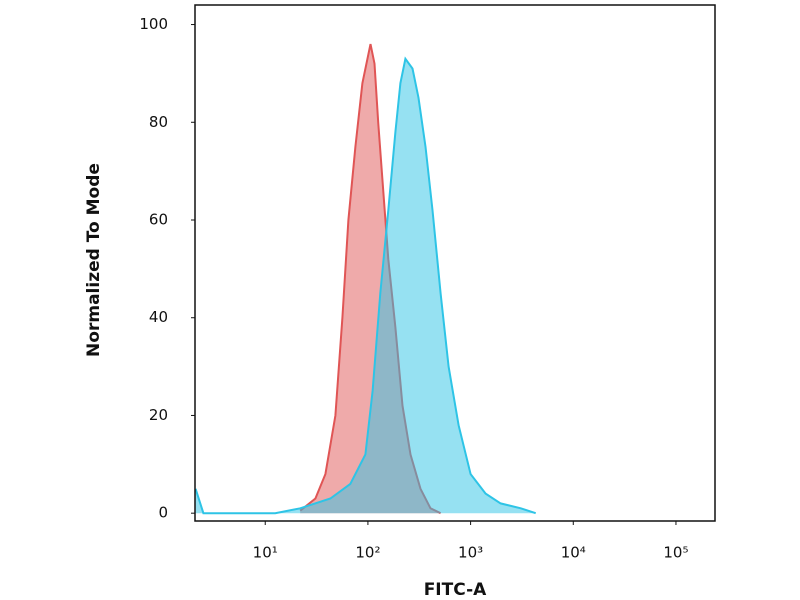 The width and height of the screenshot is (800, 600). Describe the element at coordinates (455, 590) in the screenshot. I see `x-axis-title: FITC-A` at that location.